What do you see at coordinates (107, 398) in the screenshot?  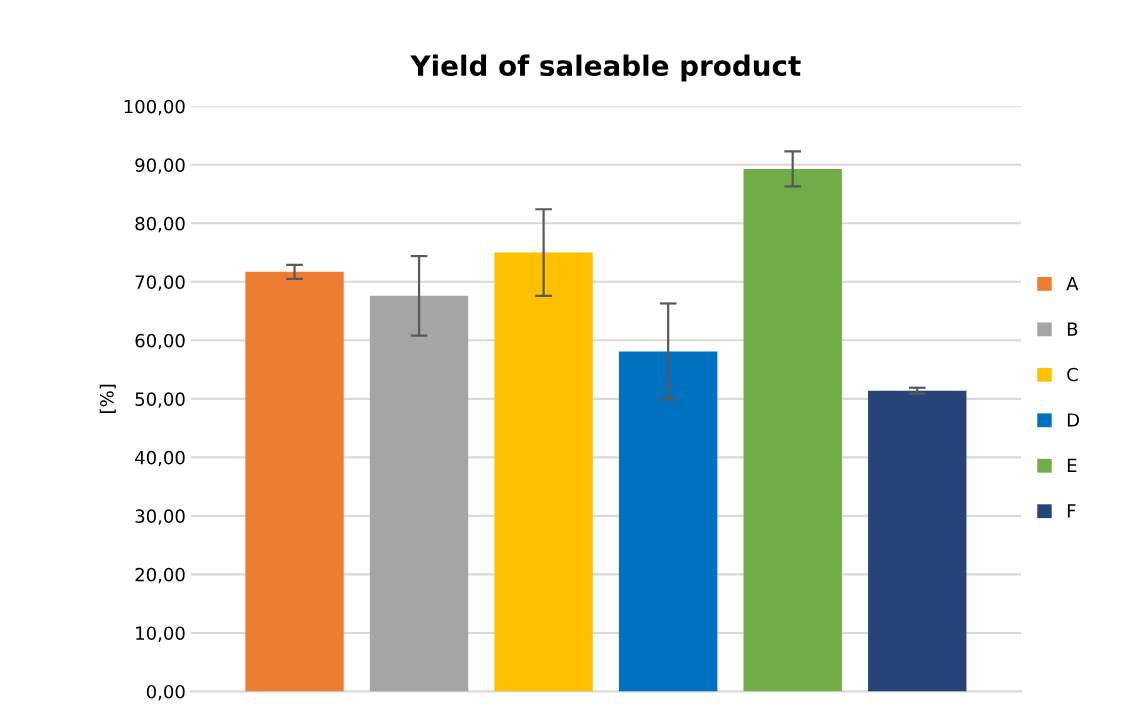 I see `y-axis-title: [%]` at bounding box center [107, 398].